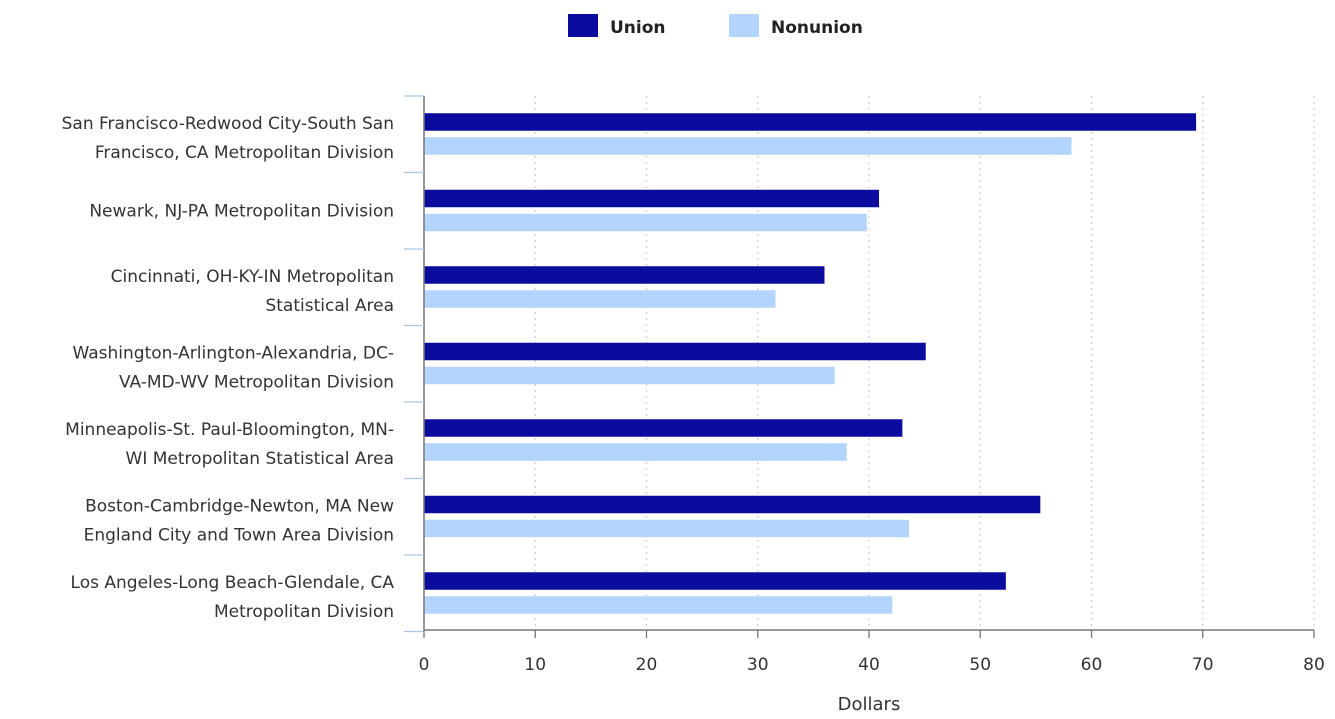  I want to click on x-tick-labels: 0 10 20 30 40 50 60 70 80, so click(872, 665).